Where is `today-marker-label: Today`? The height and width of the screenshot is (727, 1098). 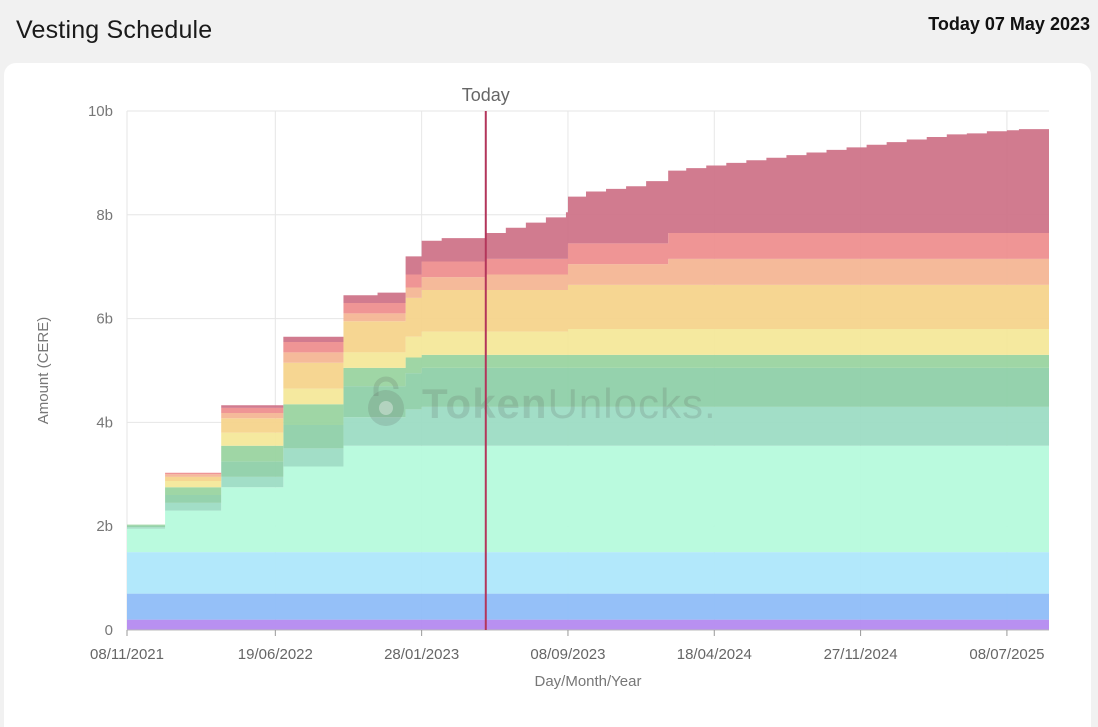 today-marker-label: Today is located at coordinates (486, 95).